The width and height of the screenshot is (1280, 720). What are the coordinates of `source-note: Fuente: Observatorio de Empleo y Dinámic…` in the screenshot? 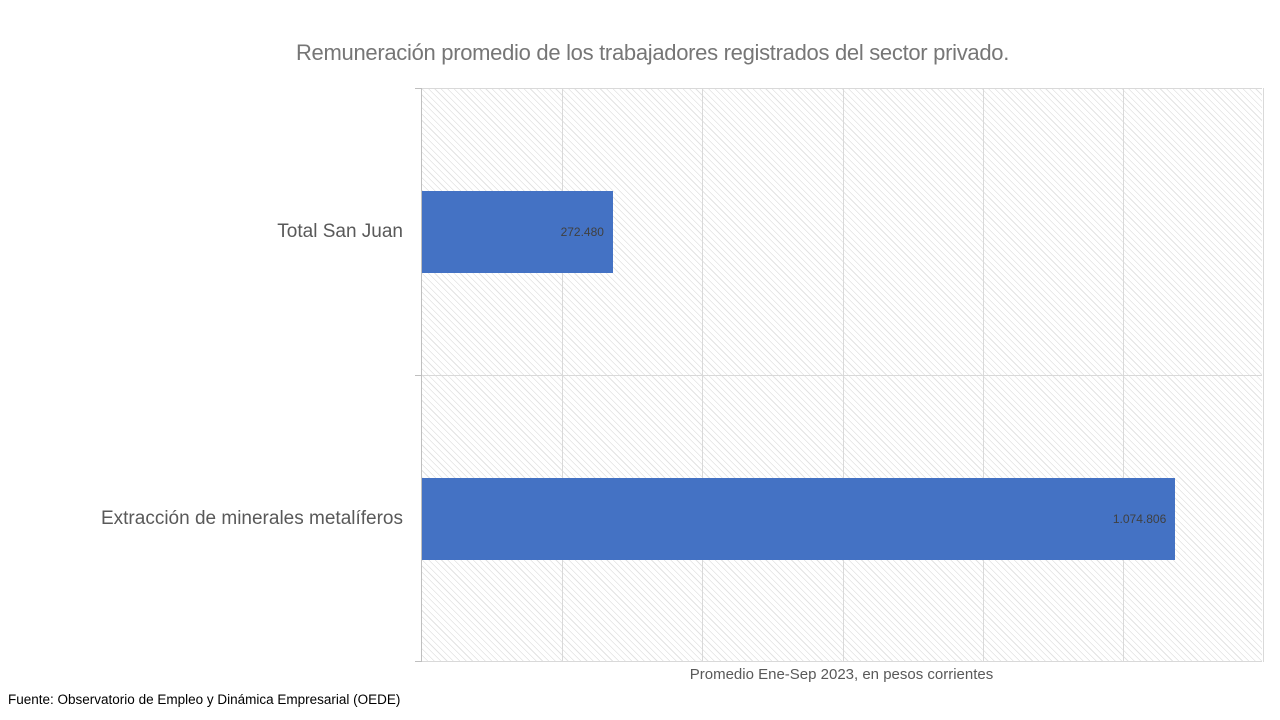 It's located at (204, 699).